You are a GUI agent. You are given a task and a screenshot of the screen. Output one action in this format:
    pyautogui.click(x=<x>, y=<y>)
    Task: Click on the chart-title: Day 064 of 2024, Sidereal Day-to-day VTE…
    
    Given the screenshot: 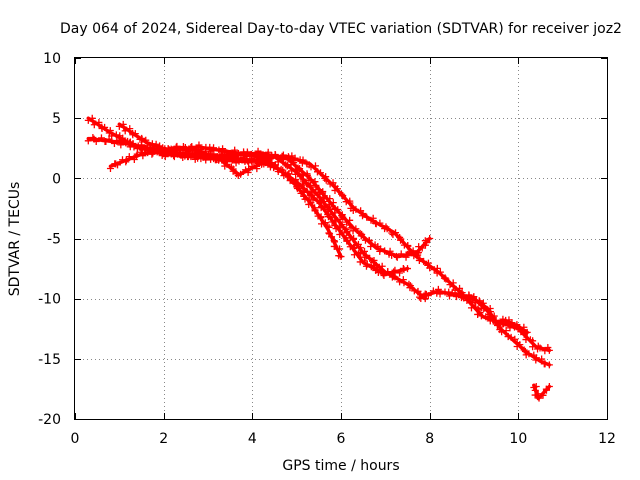 What is the action you would take?
    pyautogui.click(x=341, y=29)
    